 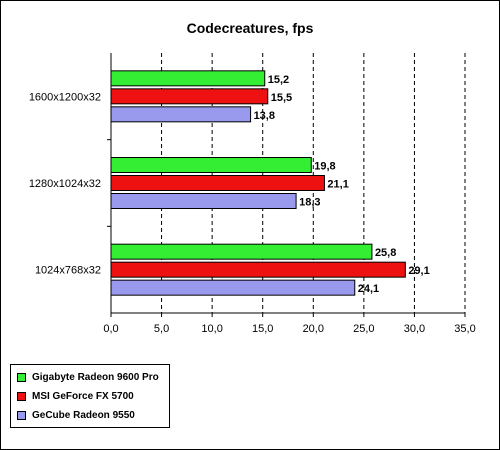 What do you see at coordinates (110, 329) in the screenshot?
I see `x-tick-label: 0,0` at bounding box center [110, 329].